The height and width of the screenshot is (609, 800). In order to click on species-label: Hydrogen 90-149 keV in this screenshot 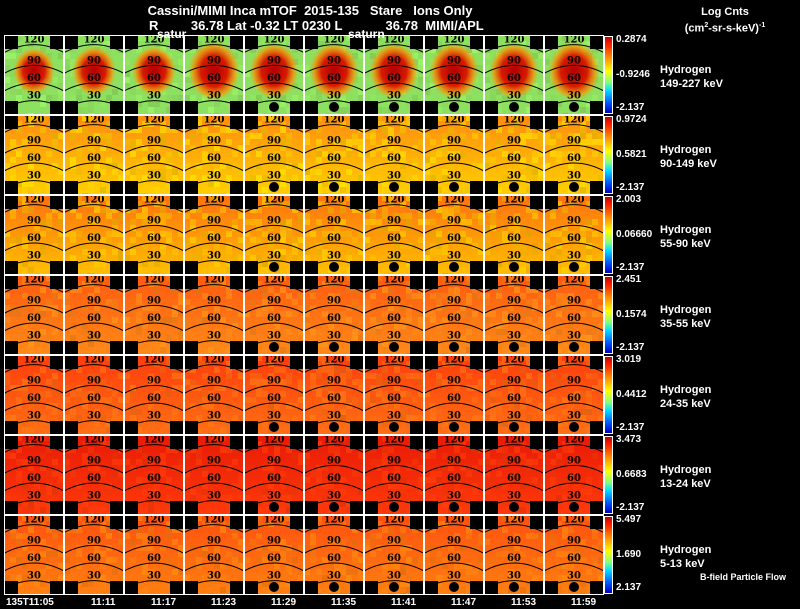, I will do `click(688, 157)`.